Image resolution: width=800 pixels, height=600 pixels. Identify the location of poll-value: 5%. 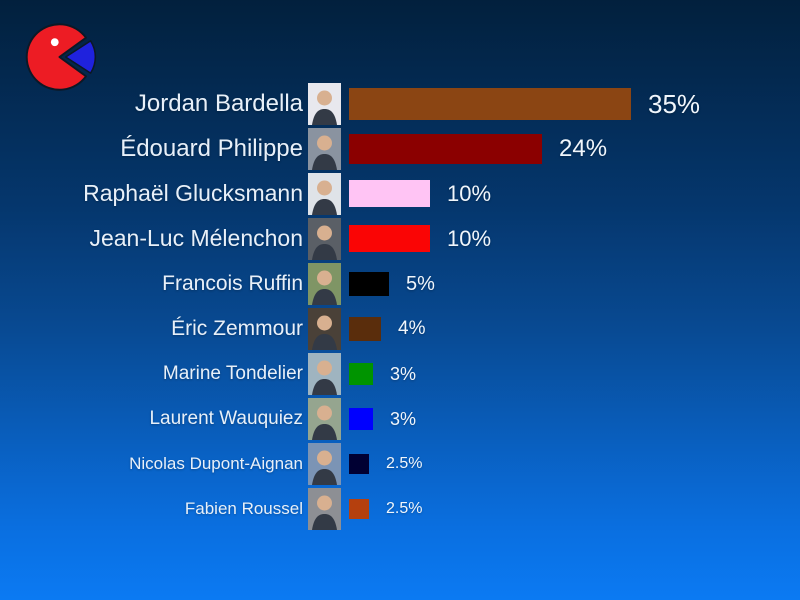
(420, 283).